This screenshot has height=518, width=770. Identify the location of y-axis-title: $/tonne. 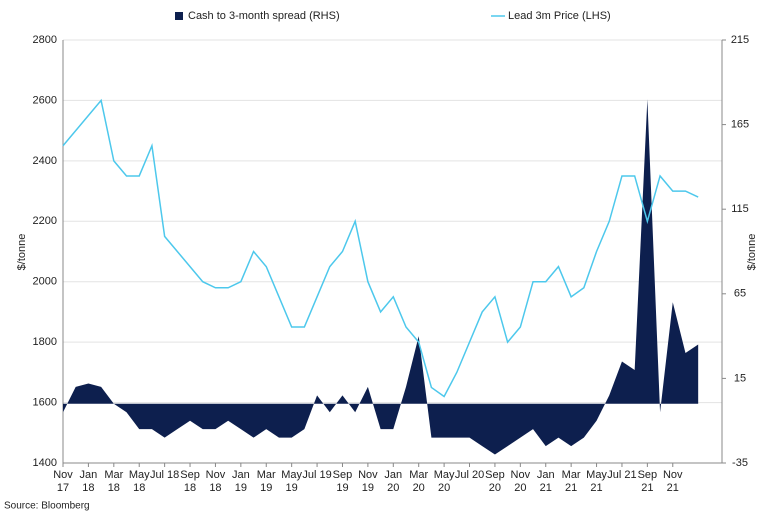
(22, 252).